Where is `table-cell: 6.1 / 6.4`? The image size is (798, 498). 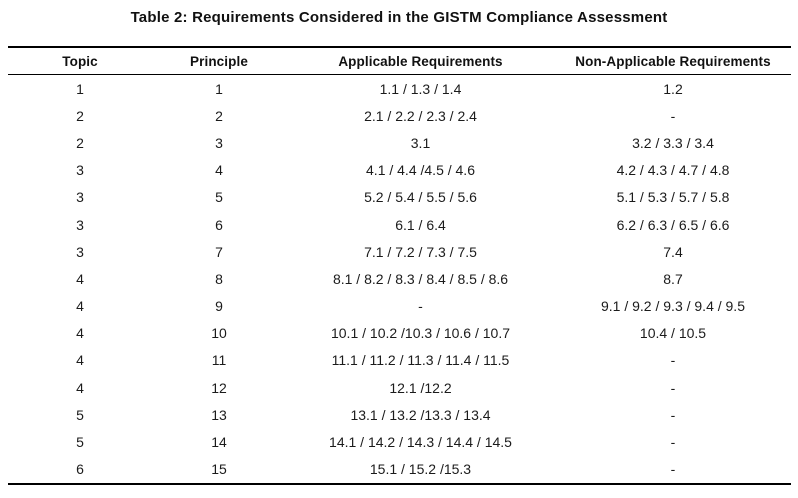
table-cell: 6.1 / 6.4 is located at coordinates (420, 224).